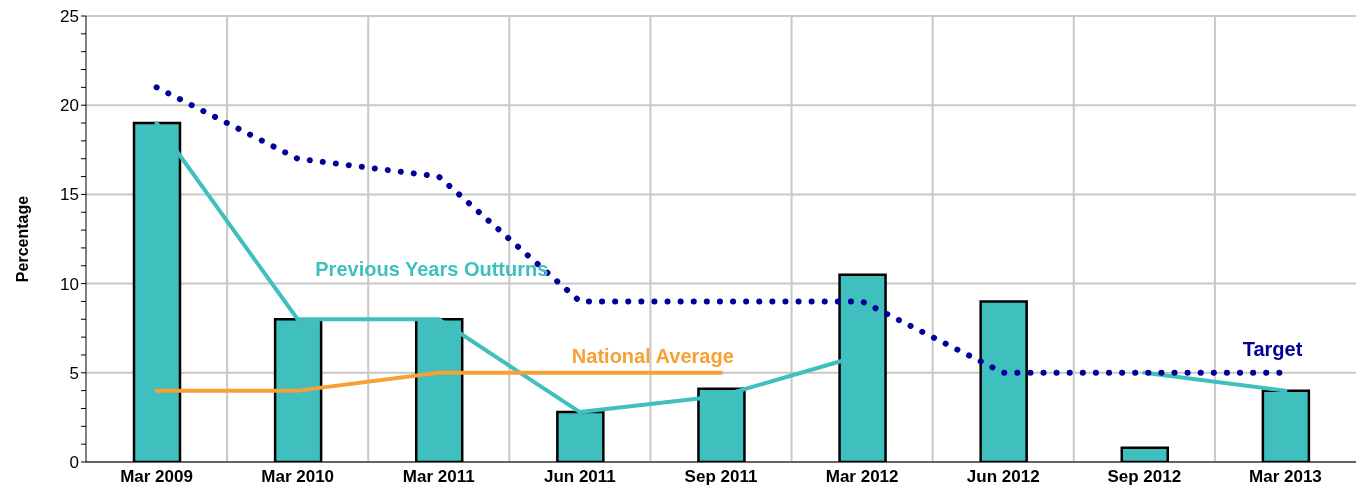  I want to click on series-label: Target, so click(1272, 348).